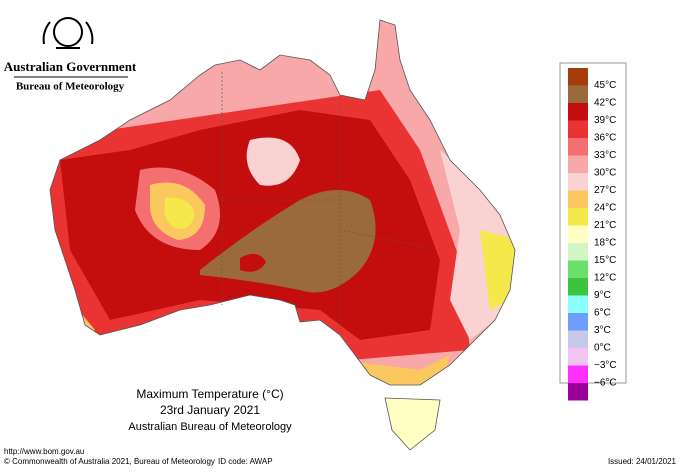 The width and height of the screenshot is (680, 472). I want to click on date: 23rd January 2021, so click(210, 410).